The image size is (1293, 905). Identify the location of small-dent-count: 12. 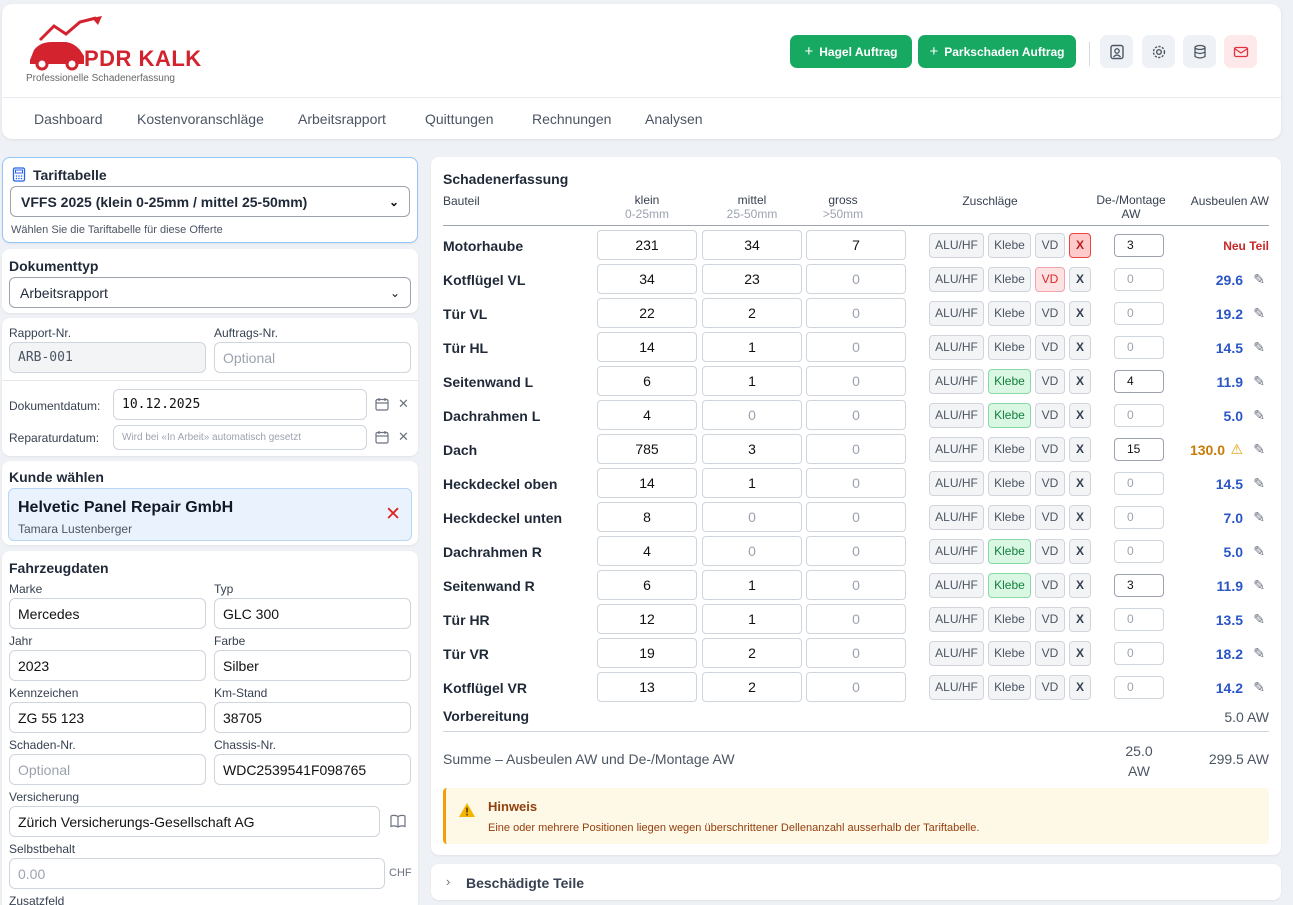
(647, 619).